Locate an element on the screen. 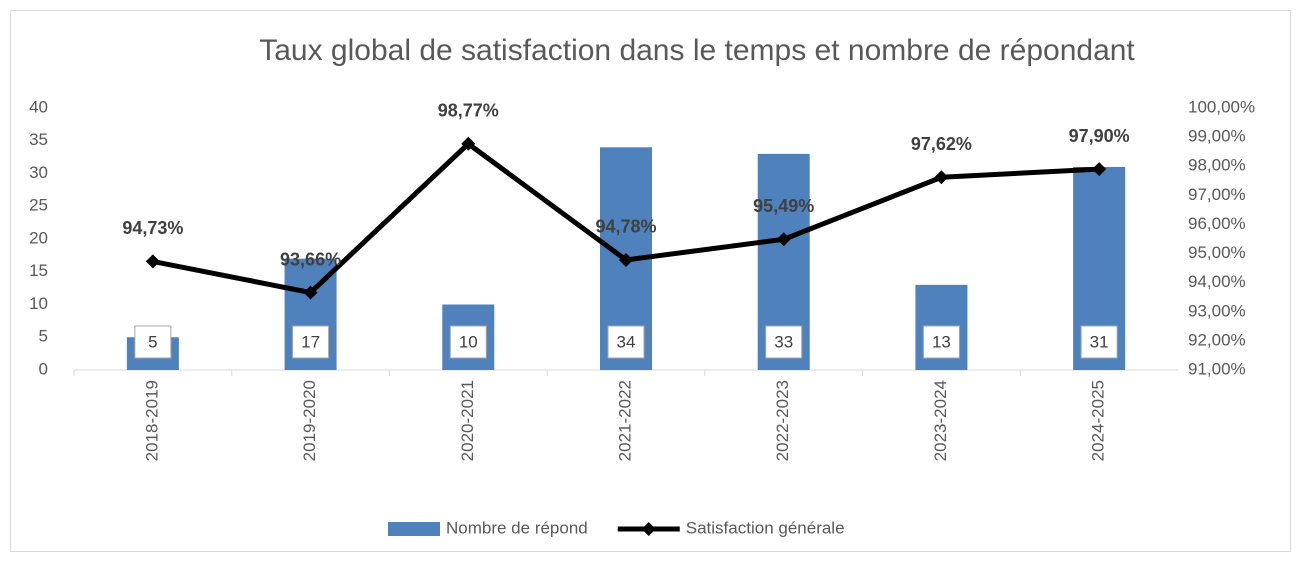  bar-label: 34 is located at coordinates (626, 341).